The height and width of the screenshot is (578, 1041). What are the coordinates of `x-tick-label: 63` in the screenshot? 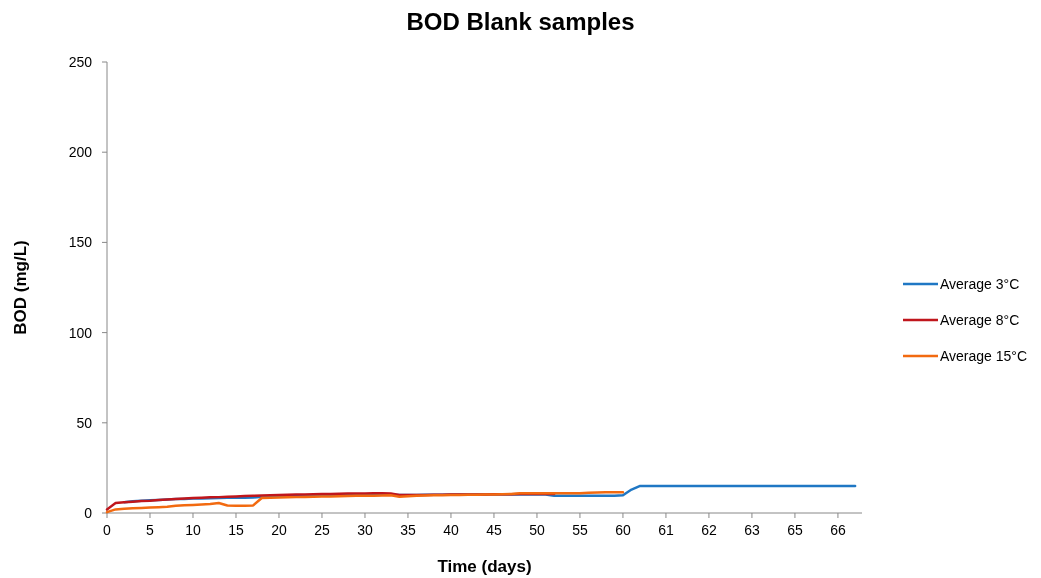 It's located at (752, 530).